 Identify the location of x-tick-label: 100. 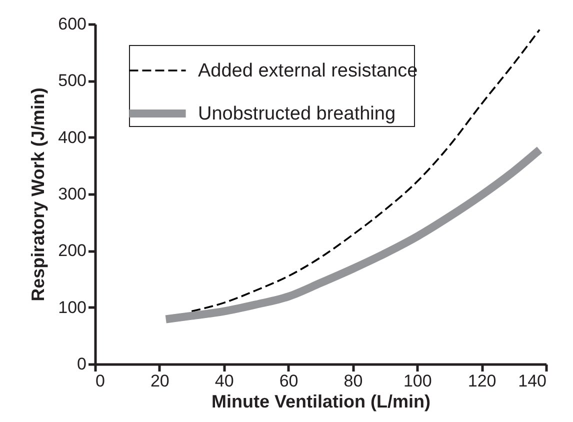
(417, 381).